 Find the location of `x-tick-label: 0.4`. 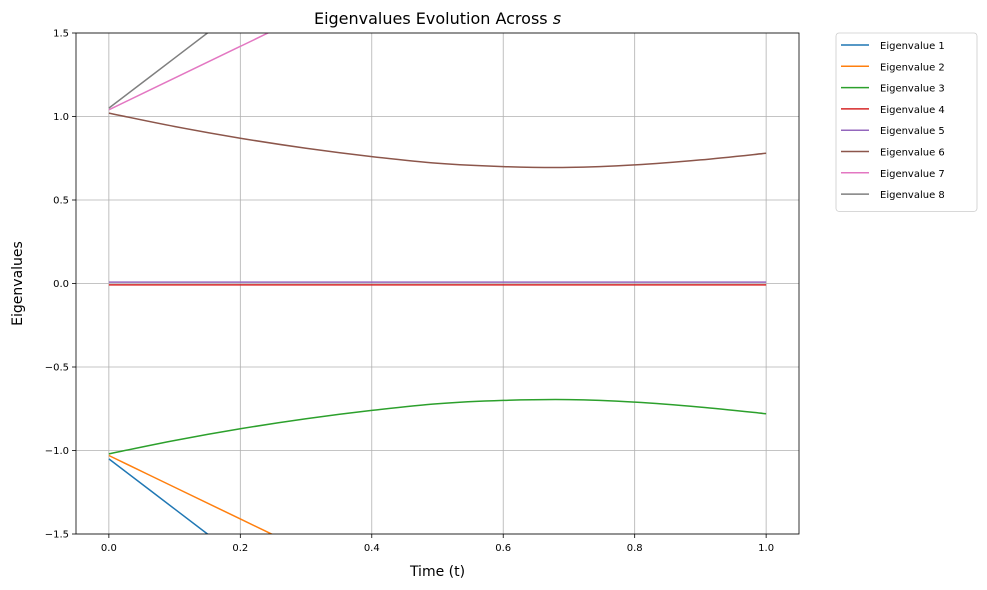

x-tick-label: 0.4 is located at coordinates (372, 548).